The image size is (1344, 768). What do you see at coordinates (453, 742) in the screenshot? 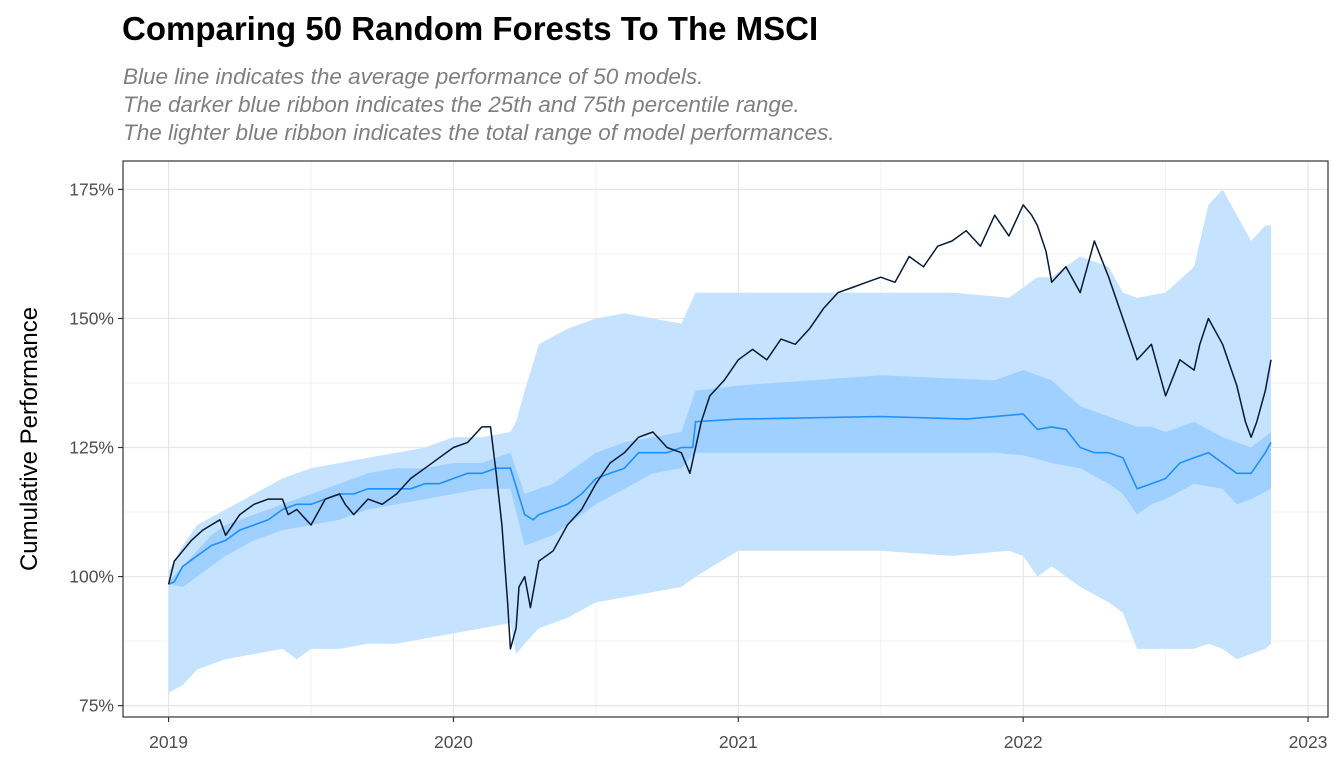
I see `x-tick-label: 2020` at bounding box center [453, 742].